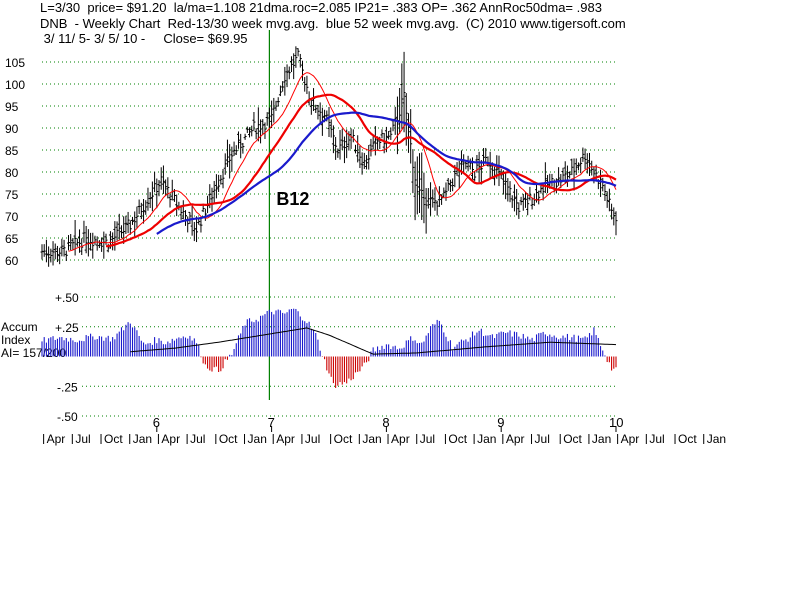 This screenshot has width=800, height=600. I want to click on accum-y-tick-label: -.50, so click(67, 417).